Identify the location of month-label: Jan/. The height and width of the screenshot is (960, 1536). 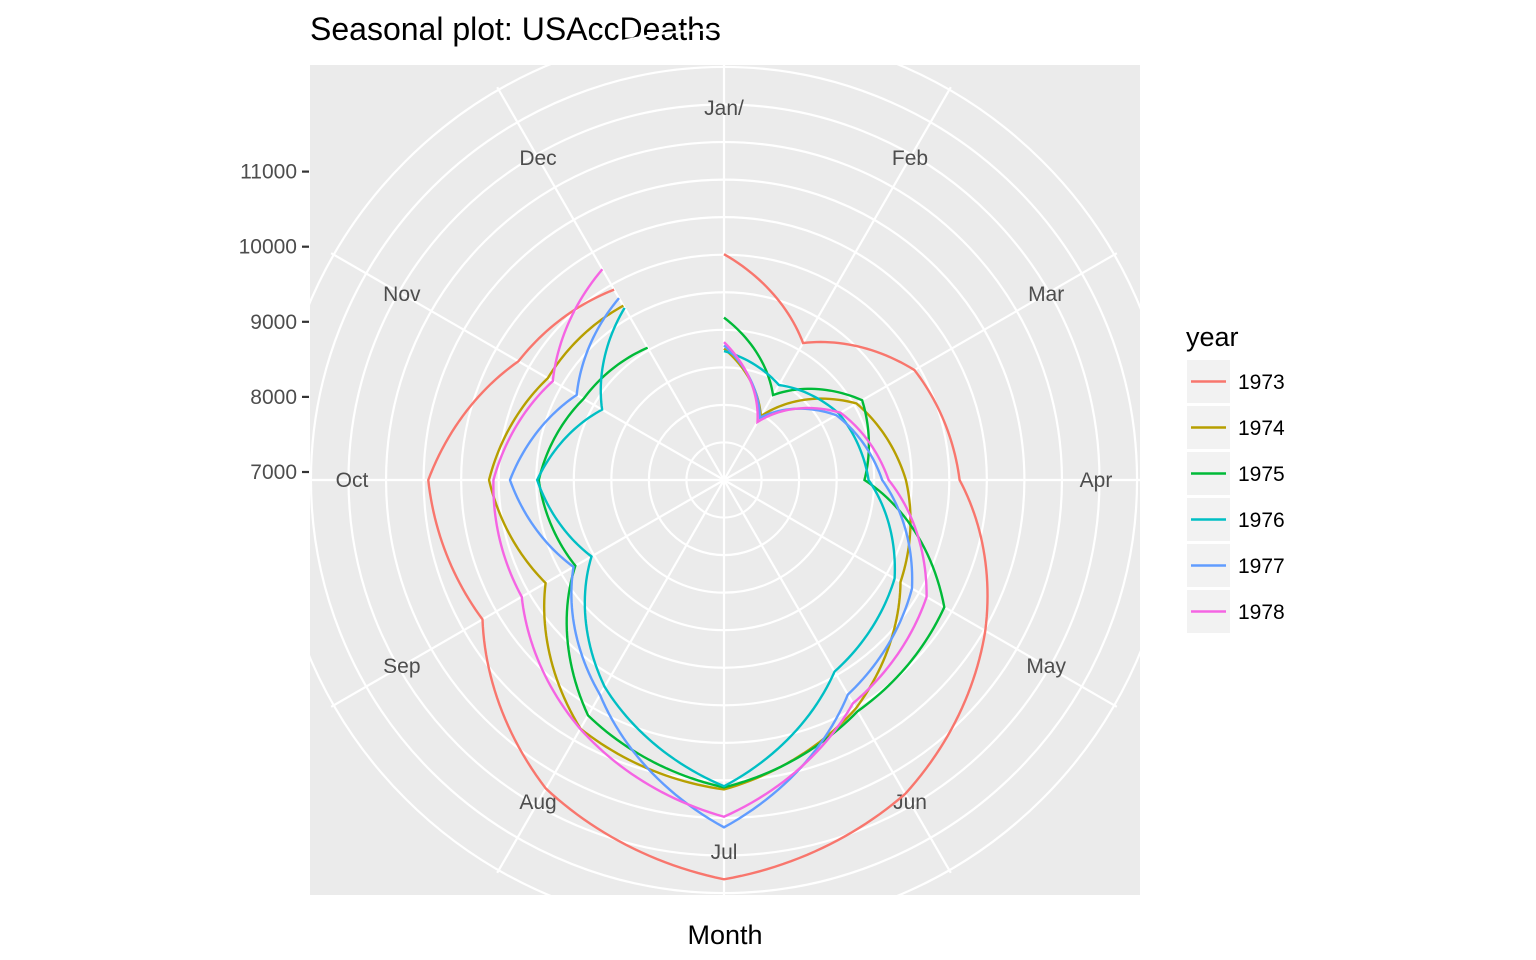
(724, 108).